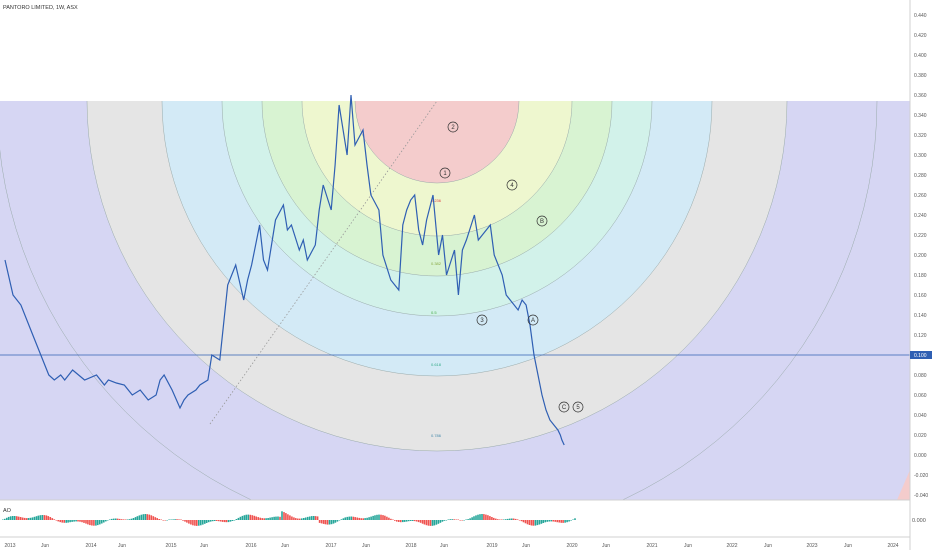 The width and height of the screenshot is (932, 555). Describe the element at coordinates (330, 546) in the screenshot. I see `x-tick-label: 2017` at that location.